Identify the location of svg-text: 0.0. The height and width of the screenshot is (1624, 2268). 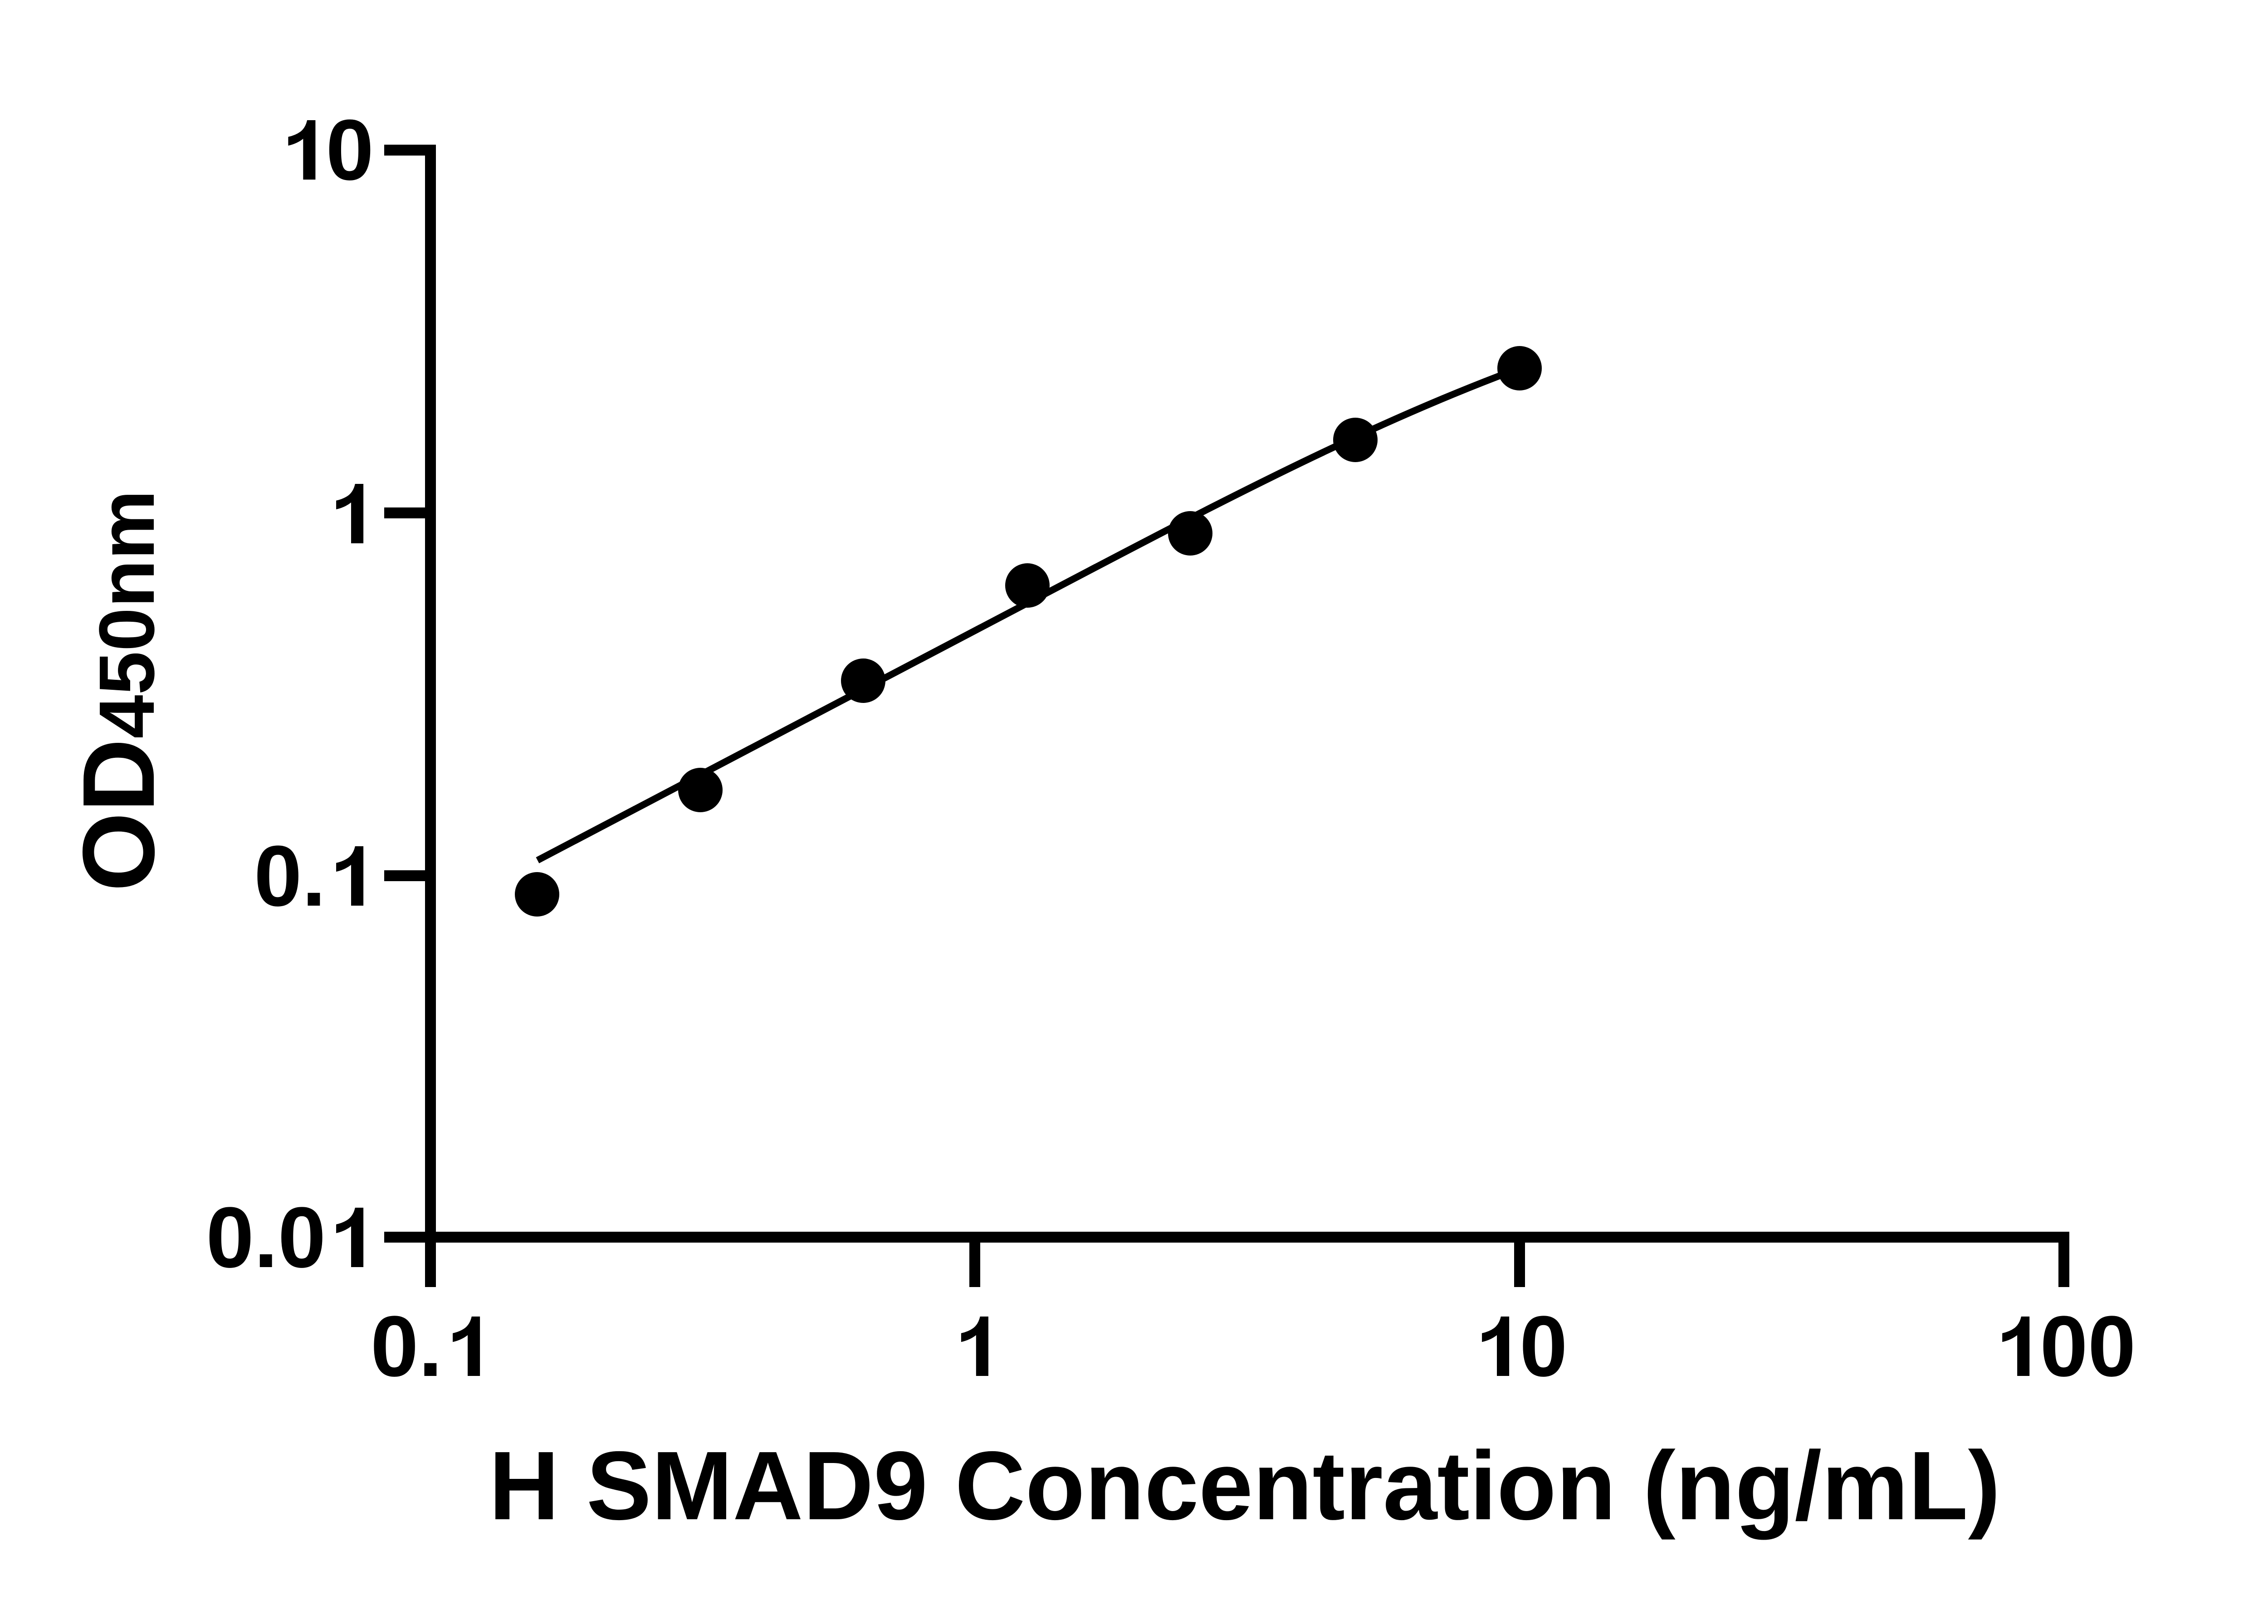
(266, 1238).